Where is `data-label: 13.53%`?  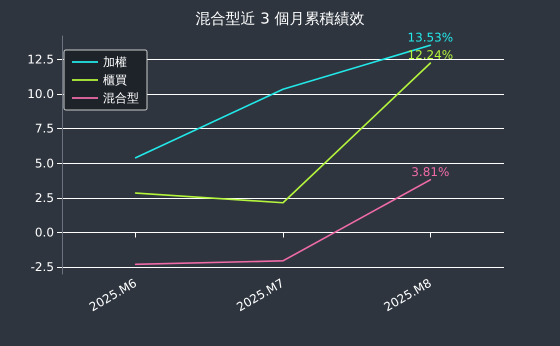
data-label: 13.53% is located at coordinates (430, 37).